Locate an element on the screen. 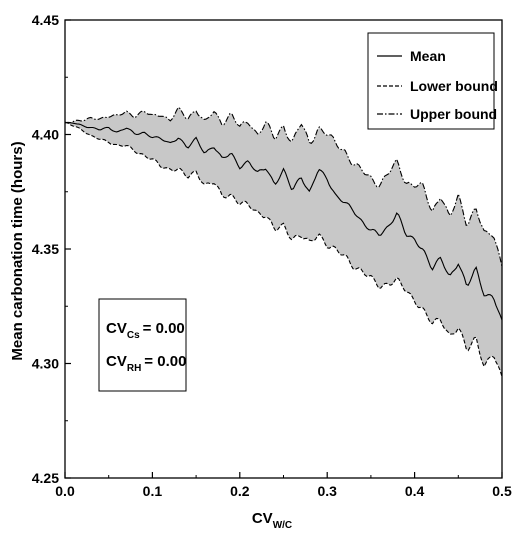 The image size is (512, 536). annotation-cv-rh-main: CV is located at coordinates (116, 361).